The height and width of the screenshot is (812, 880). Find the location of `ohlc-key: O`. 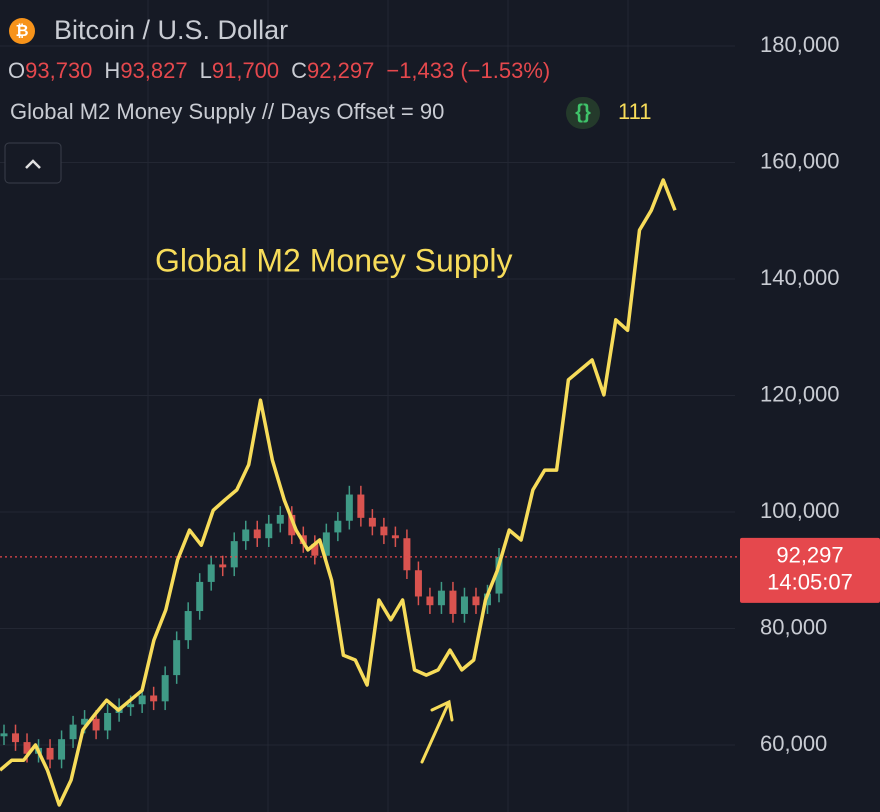

ohlc-key: O is located at coordinates (16, 70).